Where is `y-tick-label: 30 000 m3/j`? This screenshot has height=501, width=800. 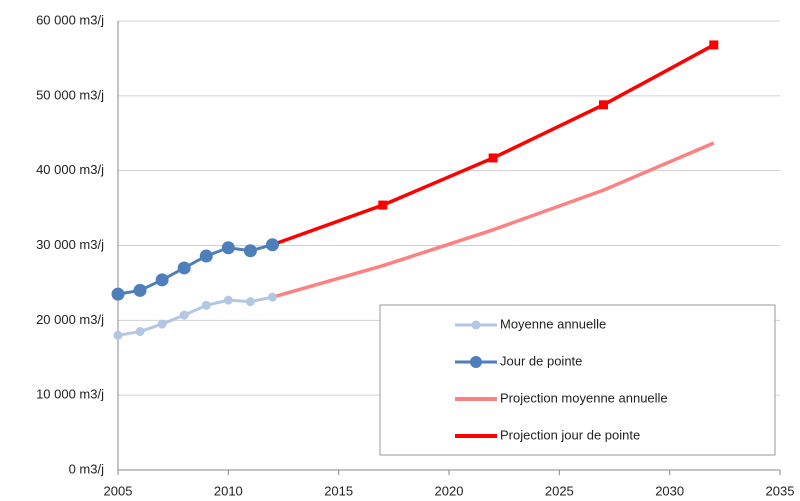
y-tick-label: 30 000 m3/j is located at coordinates (70, 244).